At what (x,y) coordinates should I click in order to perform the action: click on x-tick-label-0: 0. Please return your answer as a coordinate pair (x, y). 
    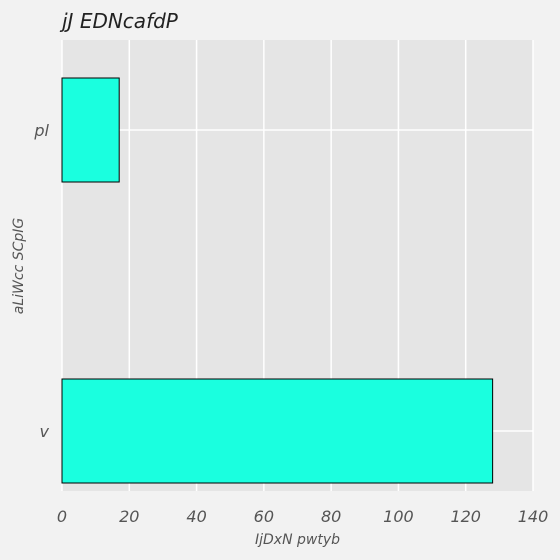
    Looking at the image, I should click on (62, 516).